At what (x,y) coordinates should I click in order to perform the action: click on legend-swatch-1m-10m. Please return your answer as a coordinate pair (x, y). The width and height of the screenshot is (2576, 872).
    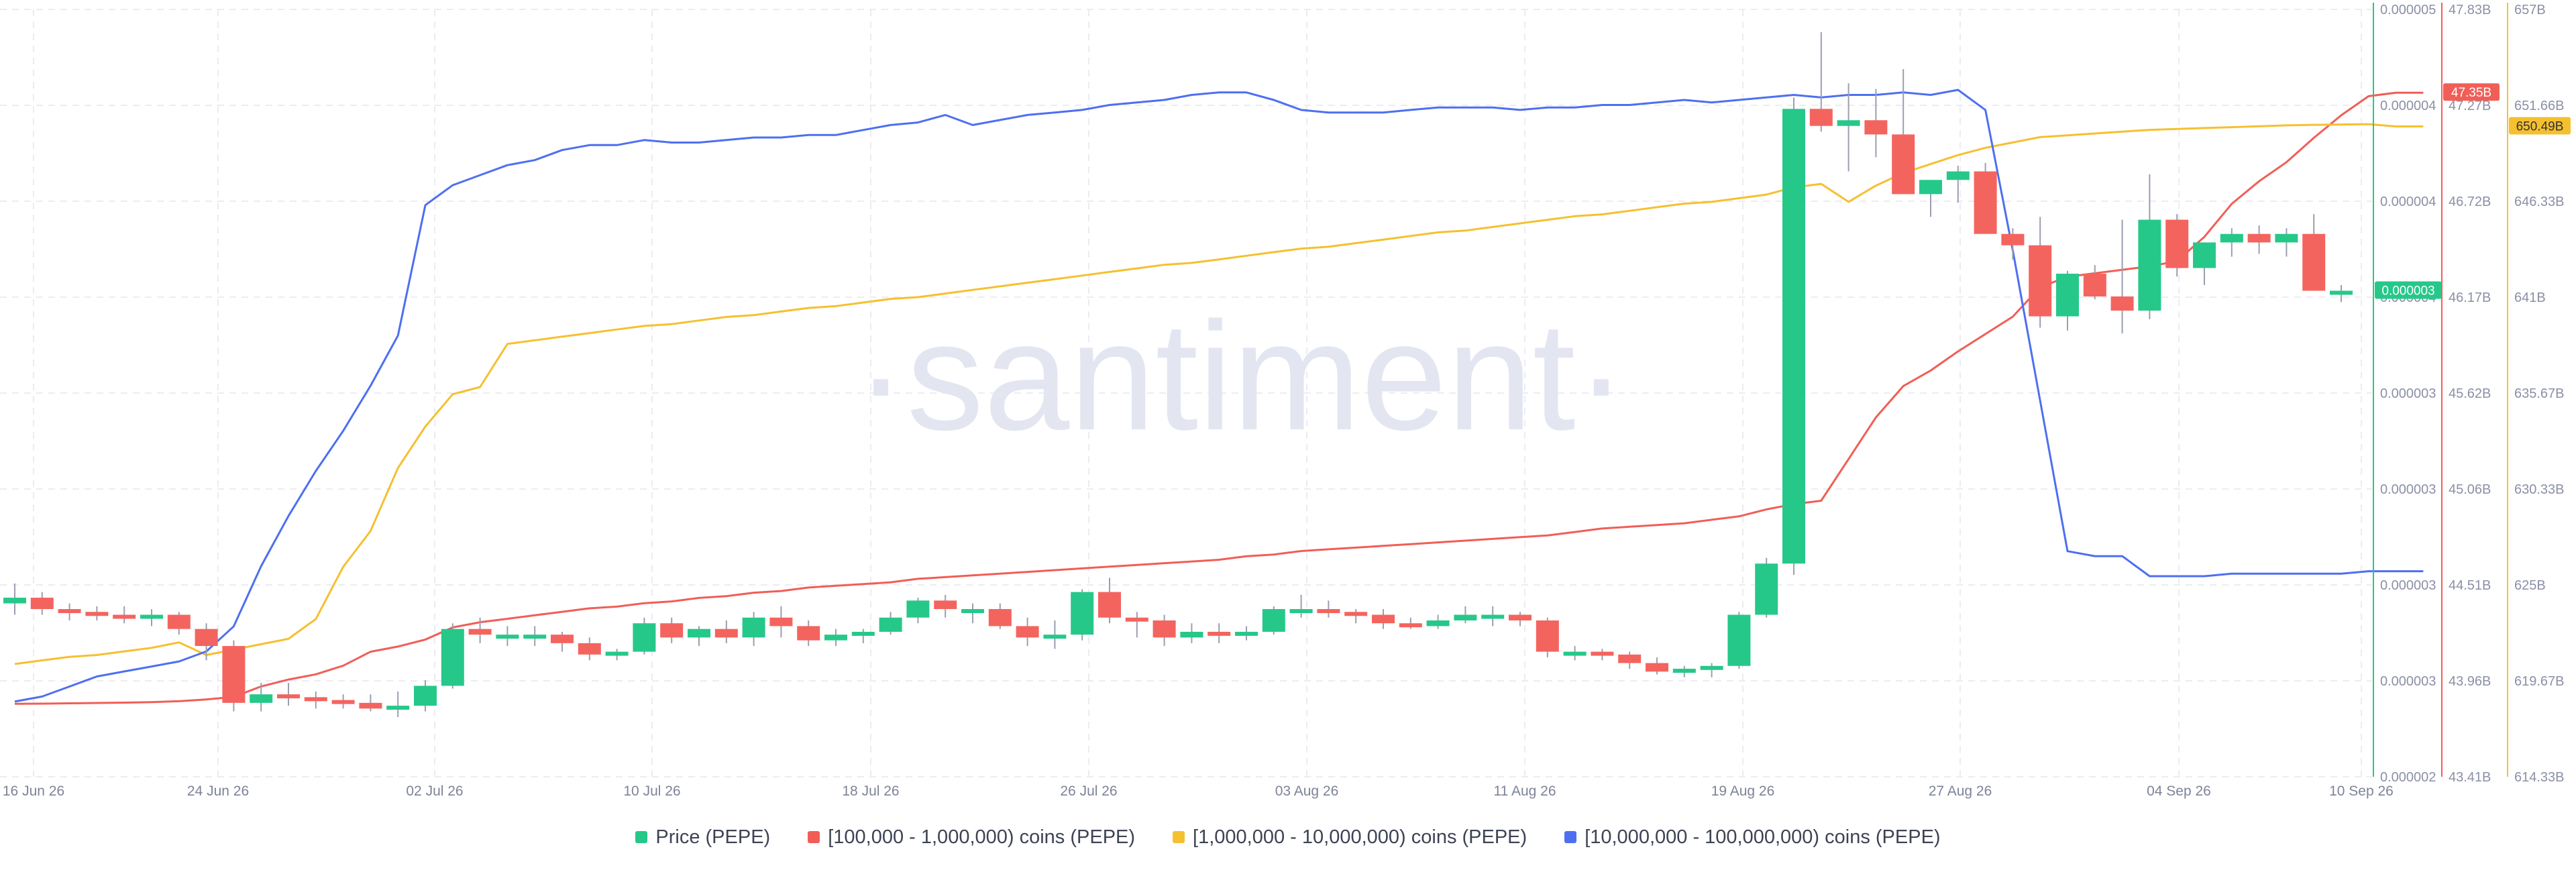
    Looking at the image, I should click on (1179, 837).